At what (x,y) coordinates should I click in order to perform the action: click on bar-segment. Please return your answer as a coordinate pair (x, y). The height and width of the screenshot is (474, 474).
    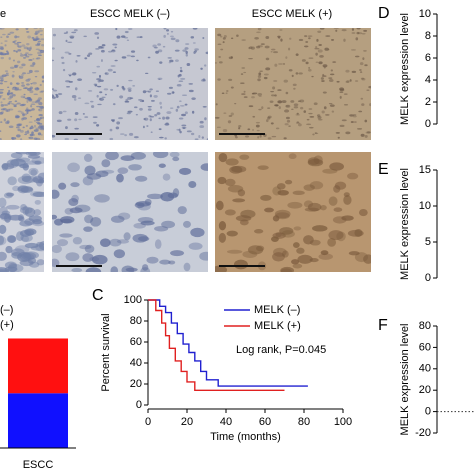
    Looking at the image, I should click on (38, 420).